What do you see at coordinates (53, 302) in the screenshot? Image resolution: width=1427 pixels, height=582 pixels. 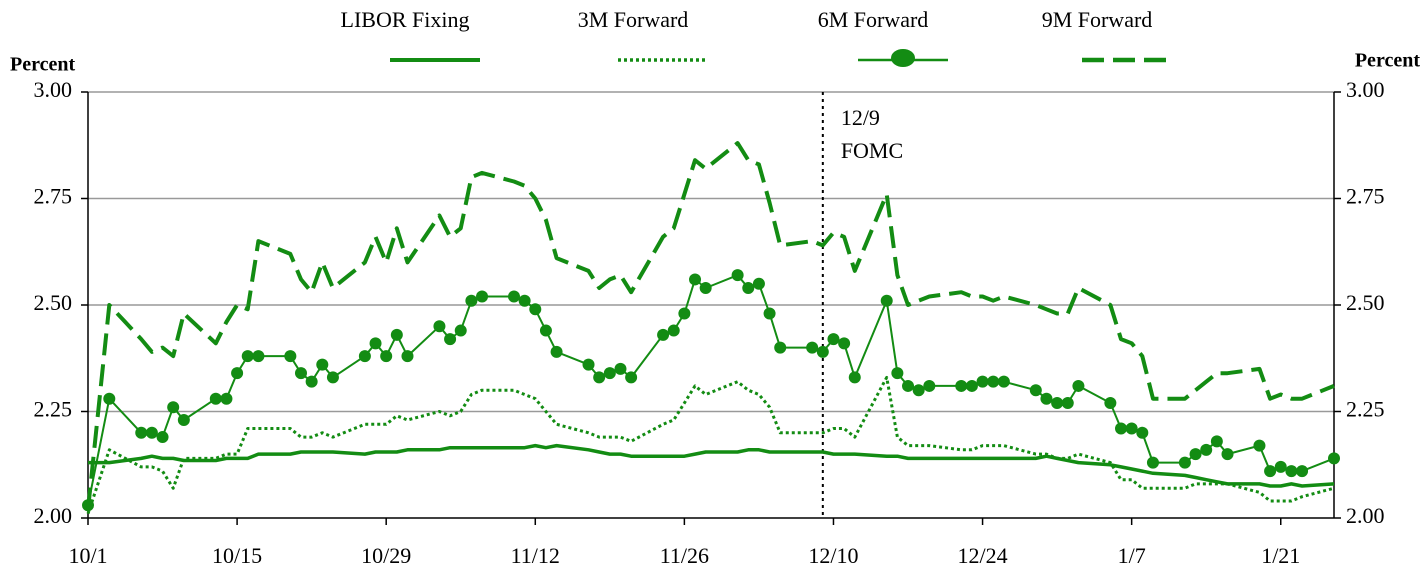 I see `y-tick-label: 2.50` at bounding box center [53, 302].